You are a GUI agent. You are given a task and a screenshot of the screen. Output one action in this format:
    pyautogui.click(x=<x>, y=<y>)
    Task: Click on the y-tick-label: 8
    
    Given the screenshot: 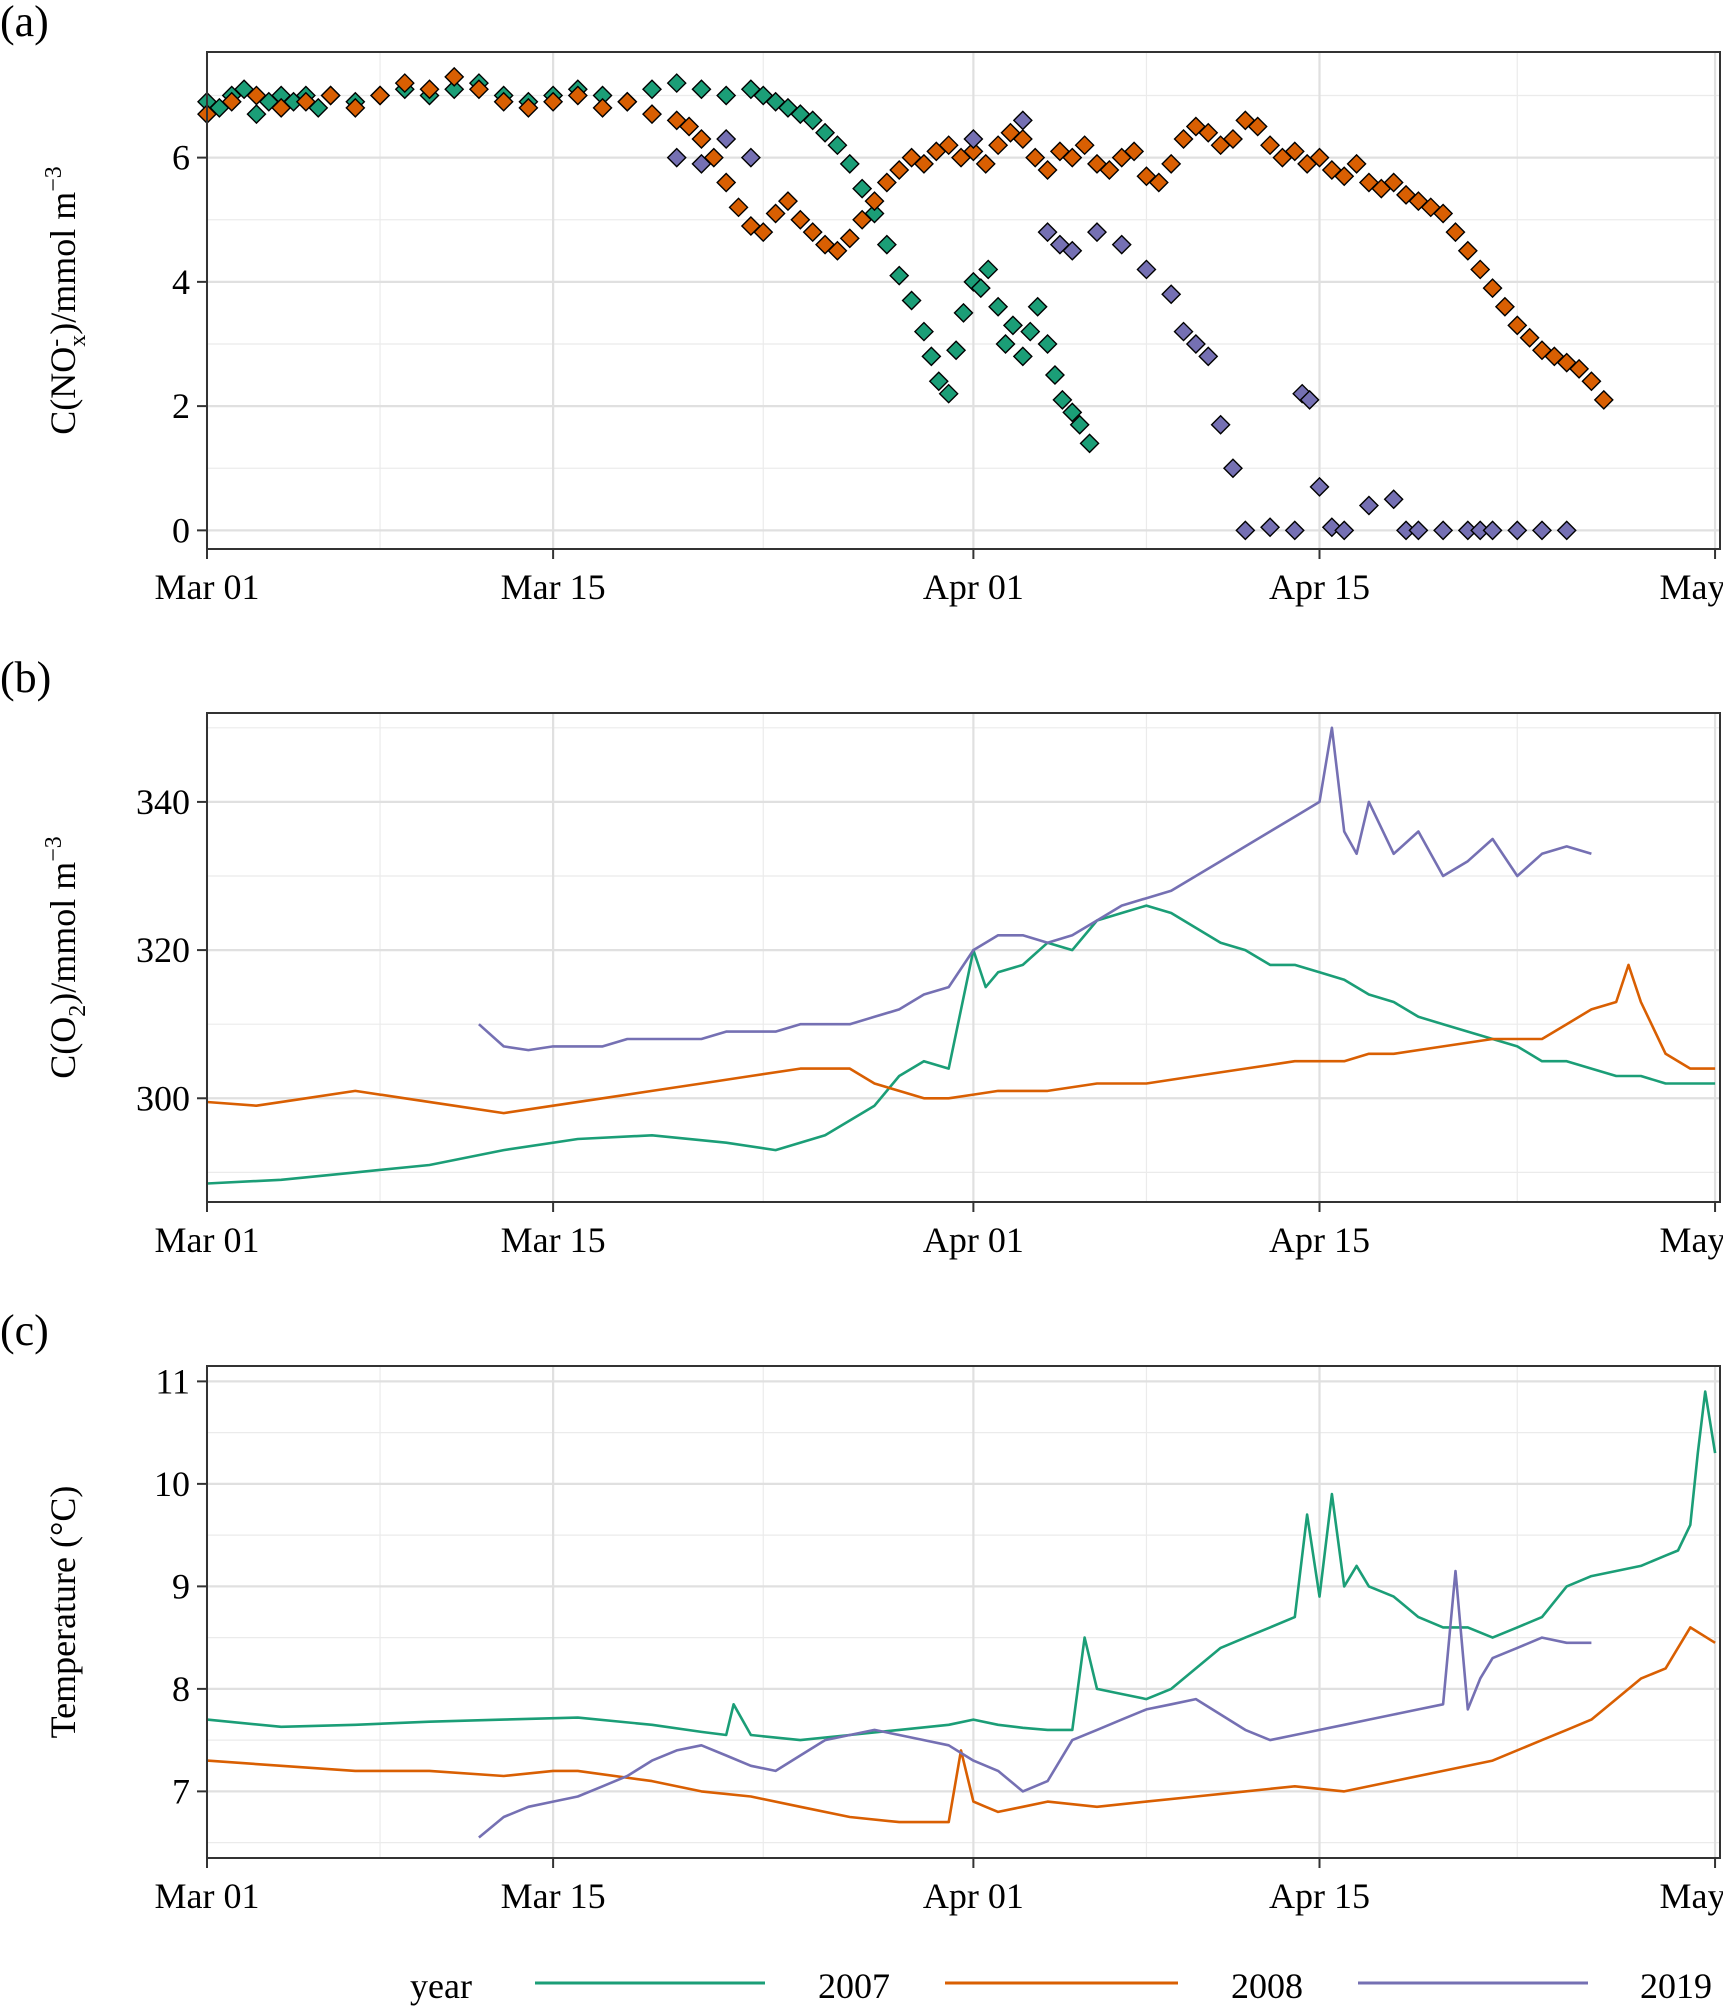 What is the action you would take?
    pyautogui.click(x=181, y=1689)
    